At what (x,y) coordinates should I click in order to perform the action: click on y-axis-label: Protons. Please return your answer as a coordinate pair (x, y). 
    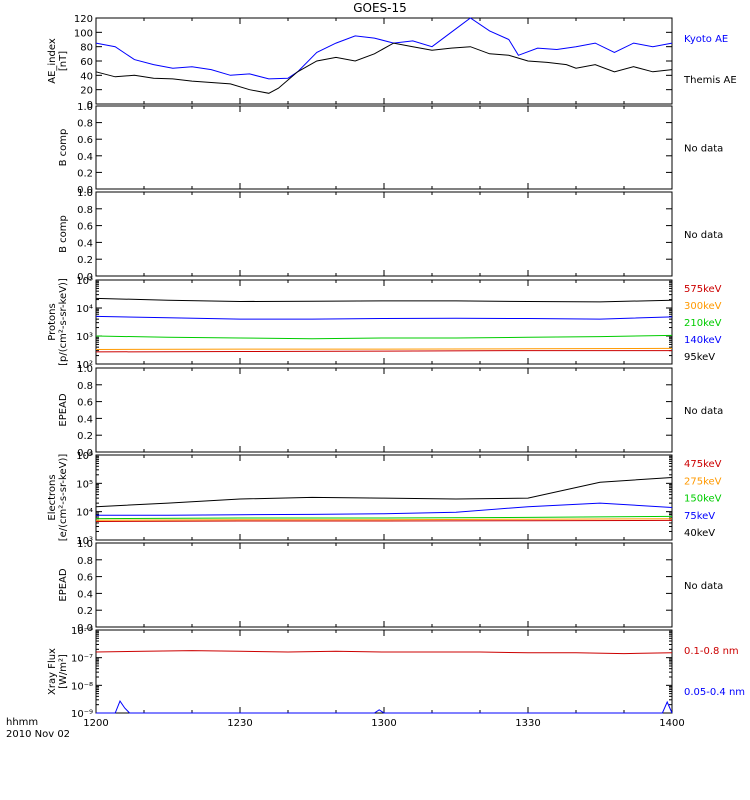
    Looking at the image, I should click on (52, 321).